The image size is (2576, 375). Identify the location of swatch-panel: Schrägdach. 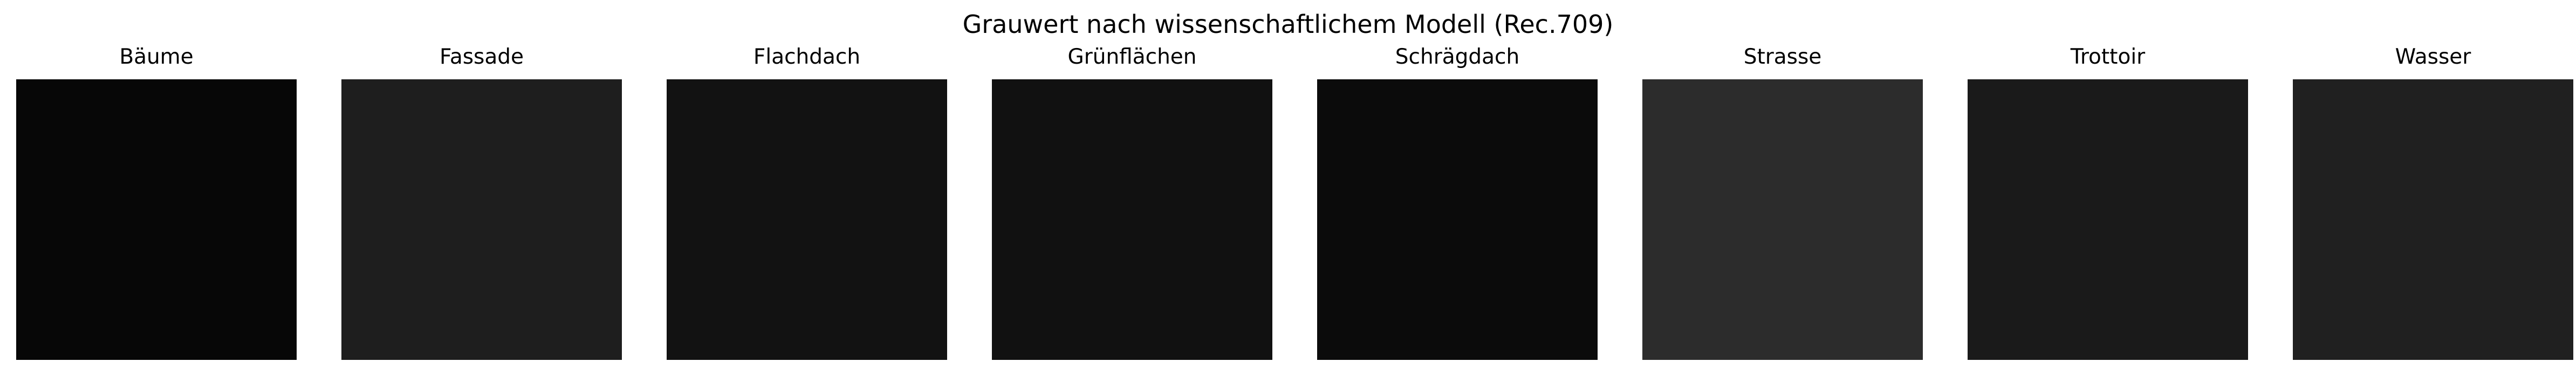
(1457, 203).